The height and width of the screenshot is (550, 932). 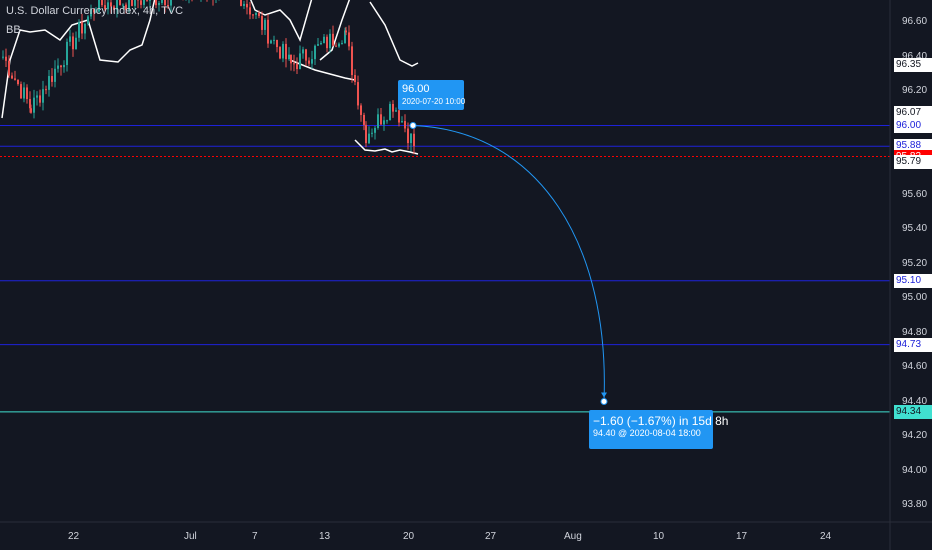 What do you see at coordinates (913, 344) in the screenshot?
I see `price-tag: 94.73` at bounding box center [913, 344].